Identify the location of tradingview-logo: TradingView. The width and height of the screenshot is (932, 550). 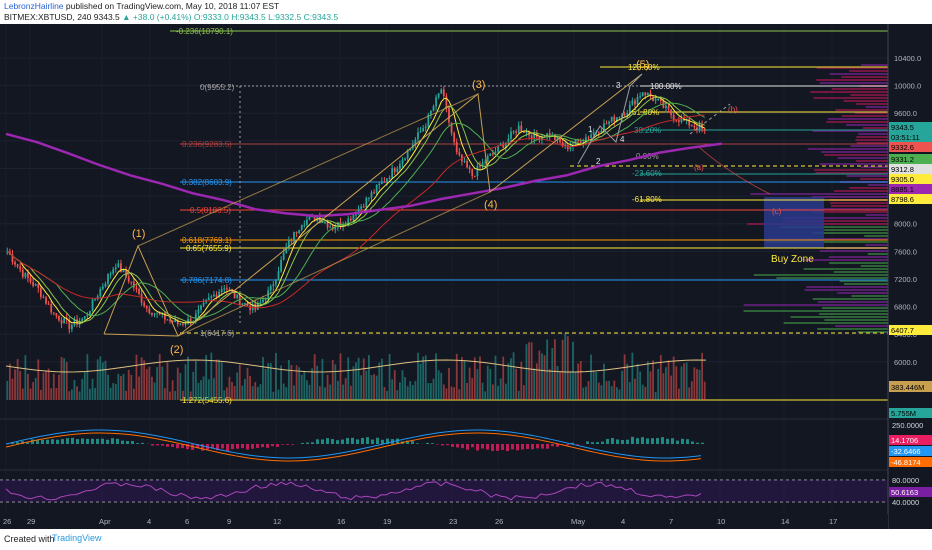
(77, 538).